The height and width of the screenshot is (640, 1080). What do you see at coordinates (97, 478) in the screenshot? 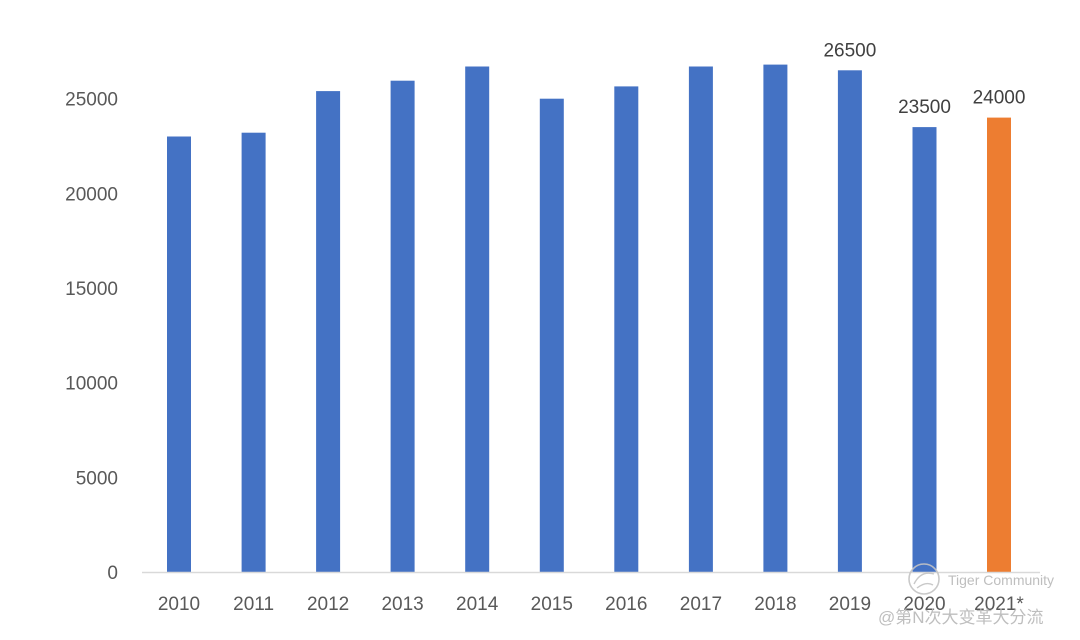
I see `y-tick-label: 5000` at bounding box center [97, 478].